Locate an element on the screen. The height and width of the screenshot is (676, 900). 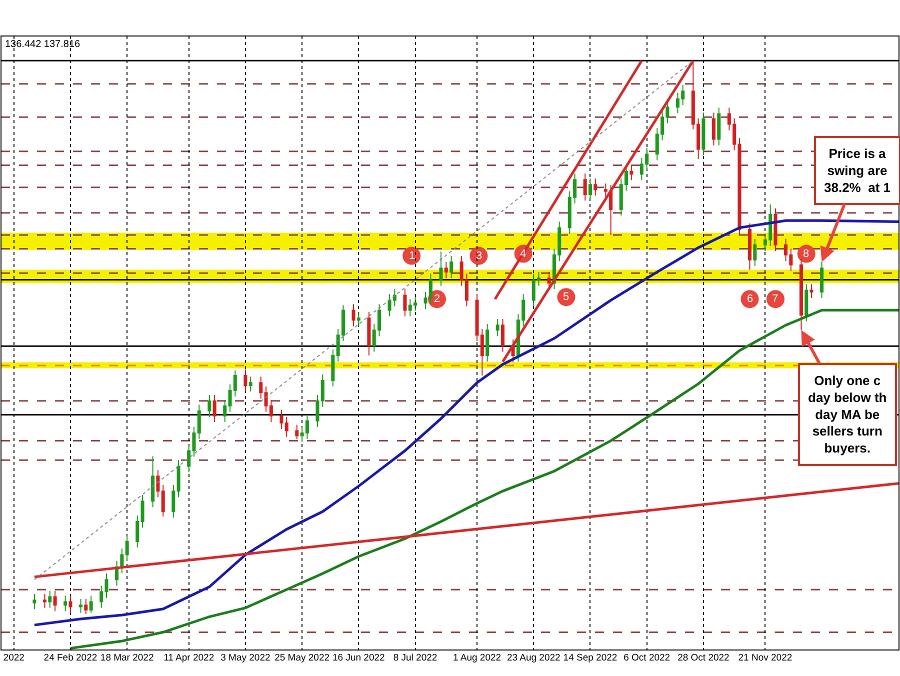
x-tick-label: 6 Oct 2022 is located at coordinates (647, 658).